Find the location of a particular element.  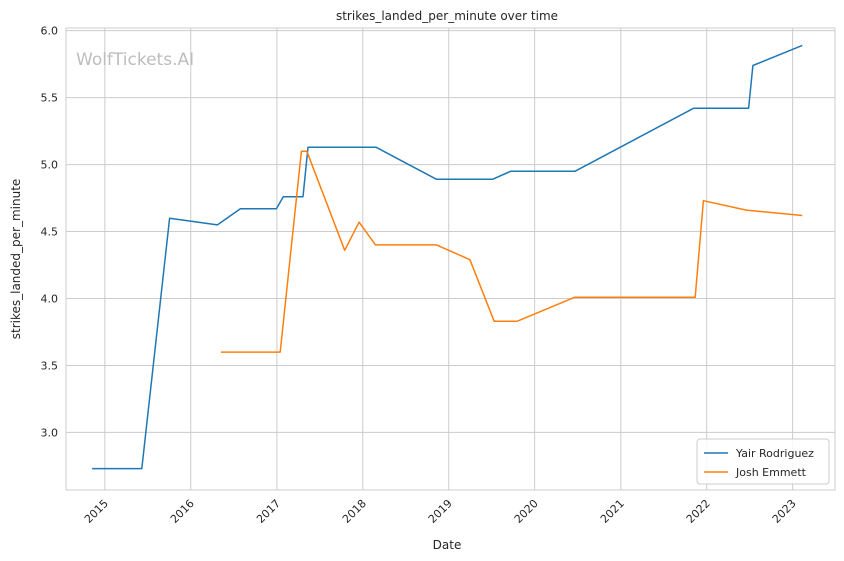

y-tick-label: 4.5 is located at coordinates (50, 232).